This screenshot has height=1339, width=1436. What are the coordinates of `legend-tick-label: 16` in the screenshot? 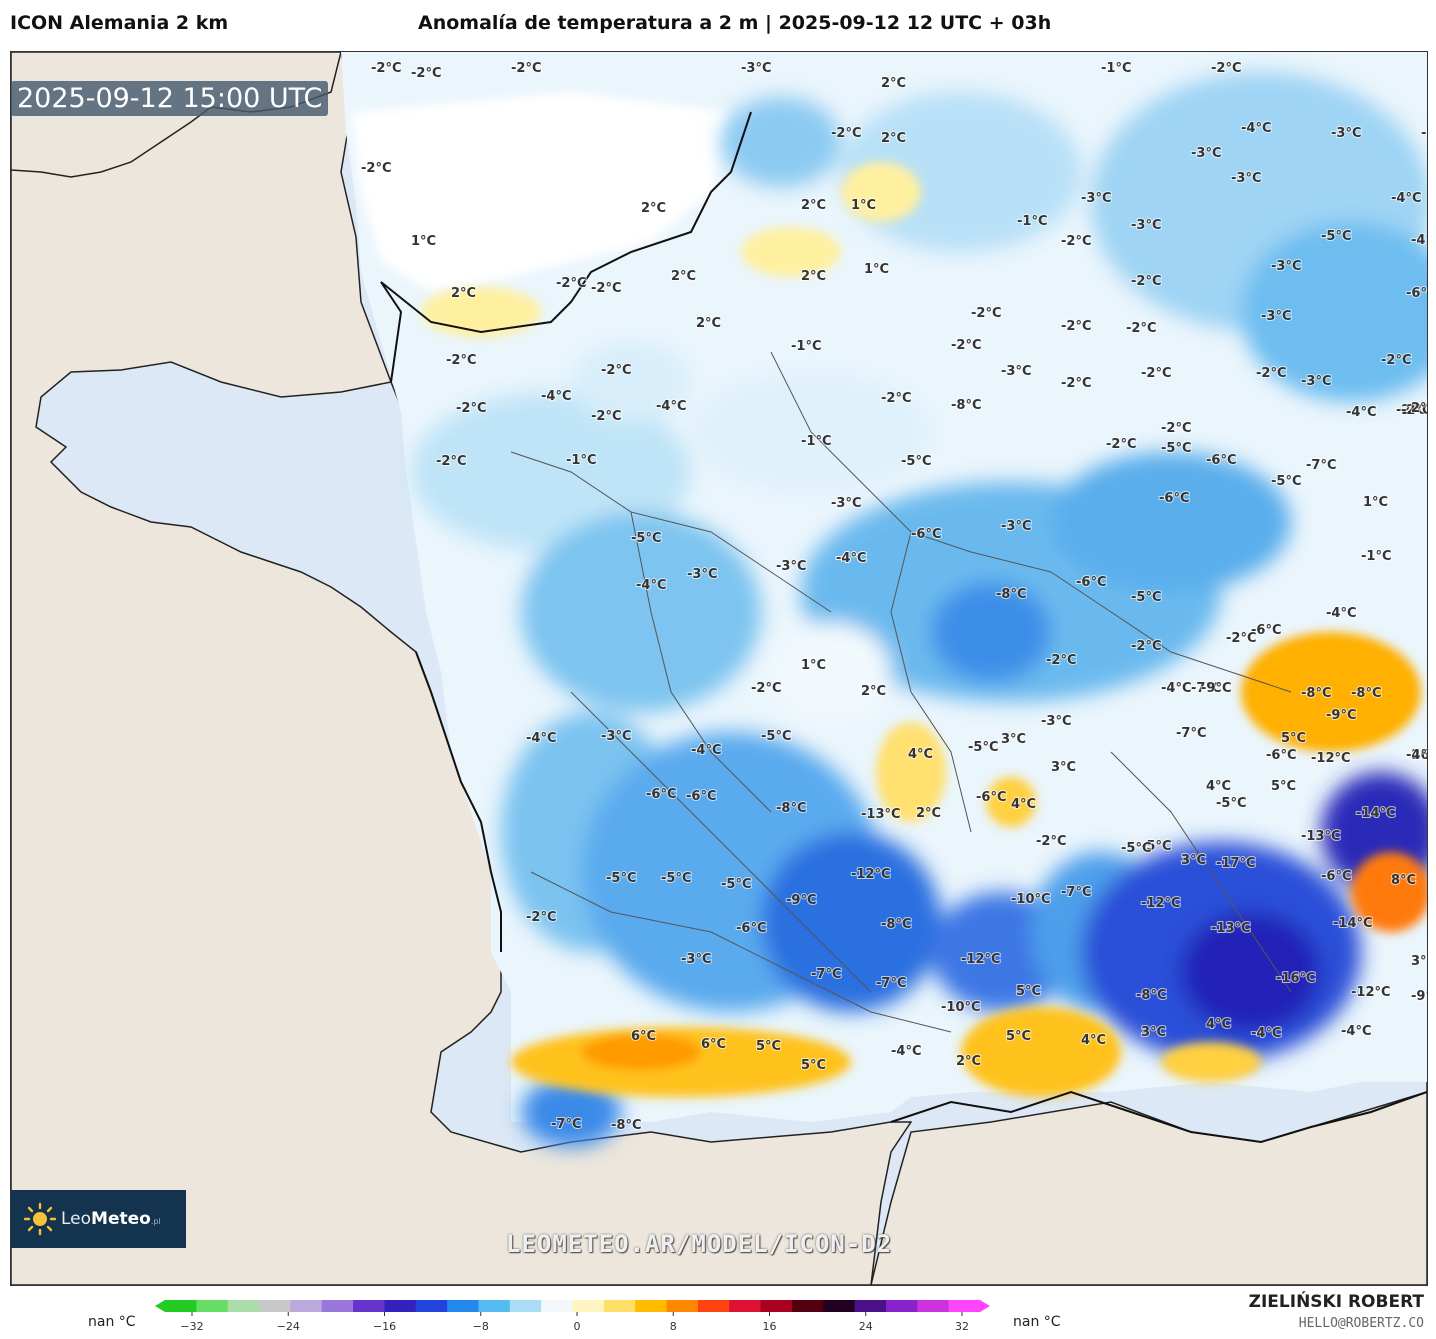 It's located at (770, 1326).